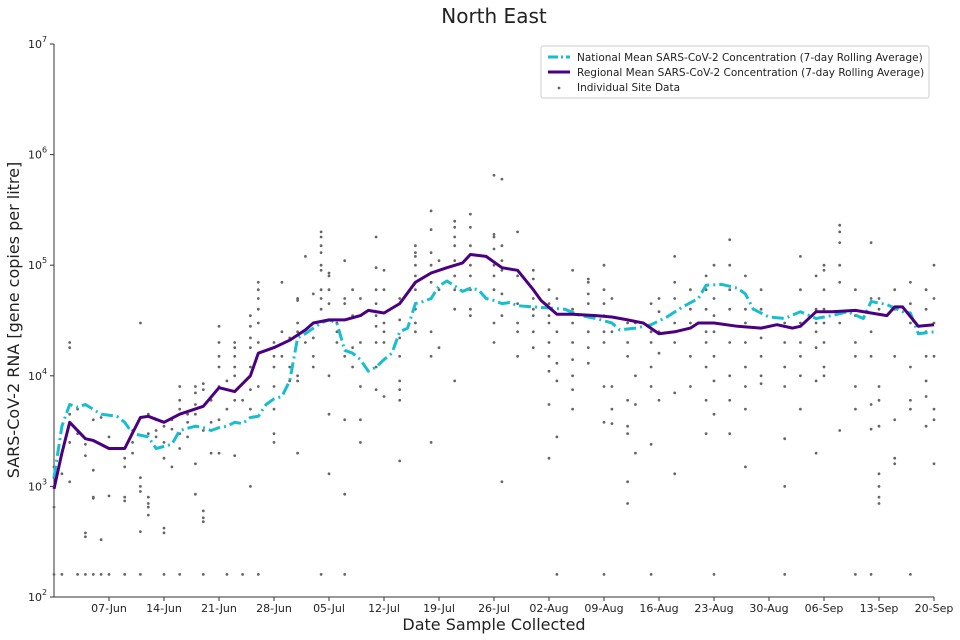  I want to click on x-tick-label: 02-Aug, so click(548, 608).